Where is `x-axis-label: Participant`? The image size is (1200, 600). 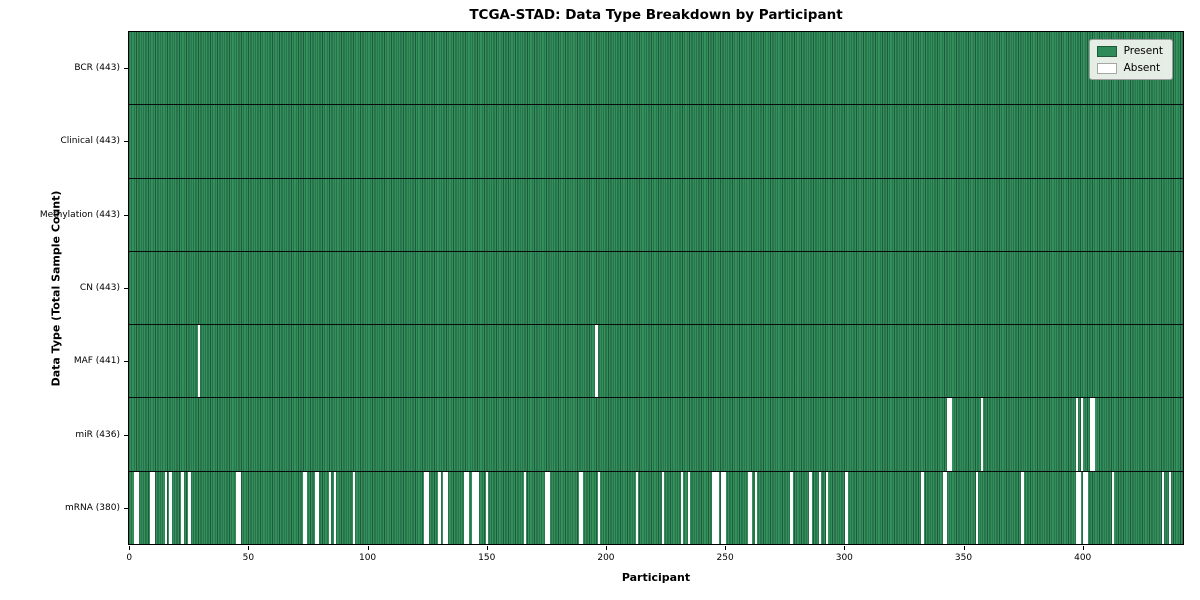 x-axis-label: Participant is located at coordinates (656, 577).